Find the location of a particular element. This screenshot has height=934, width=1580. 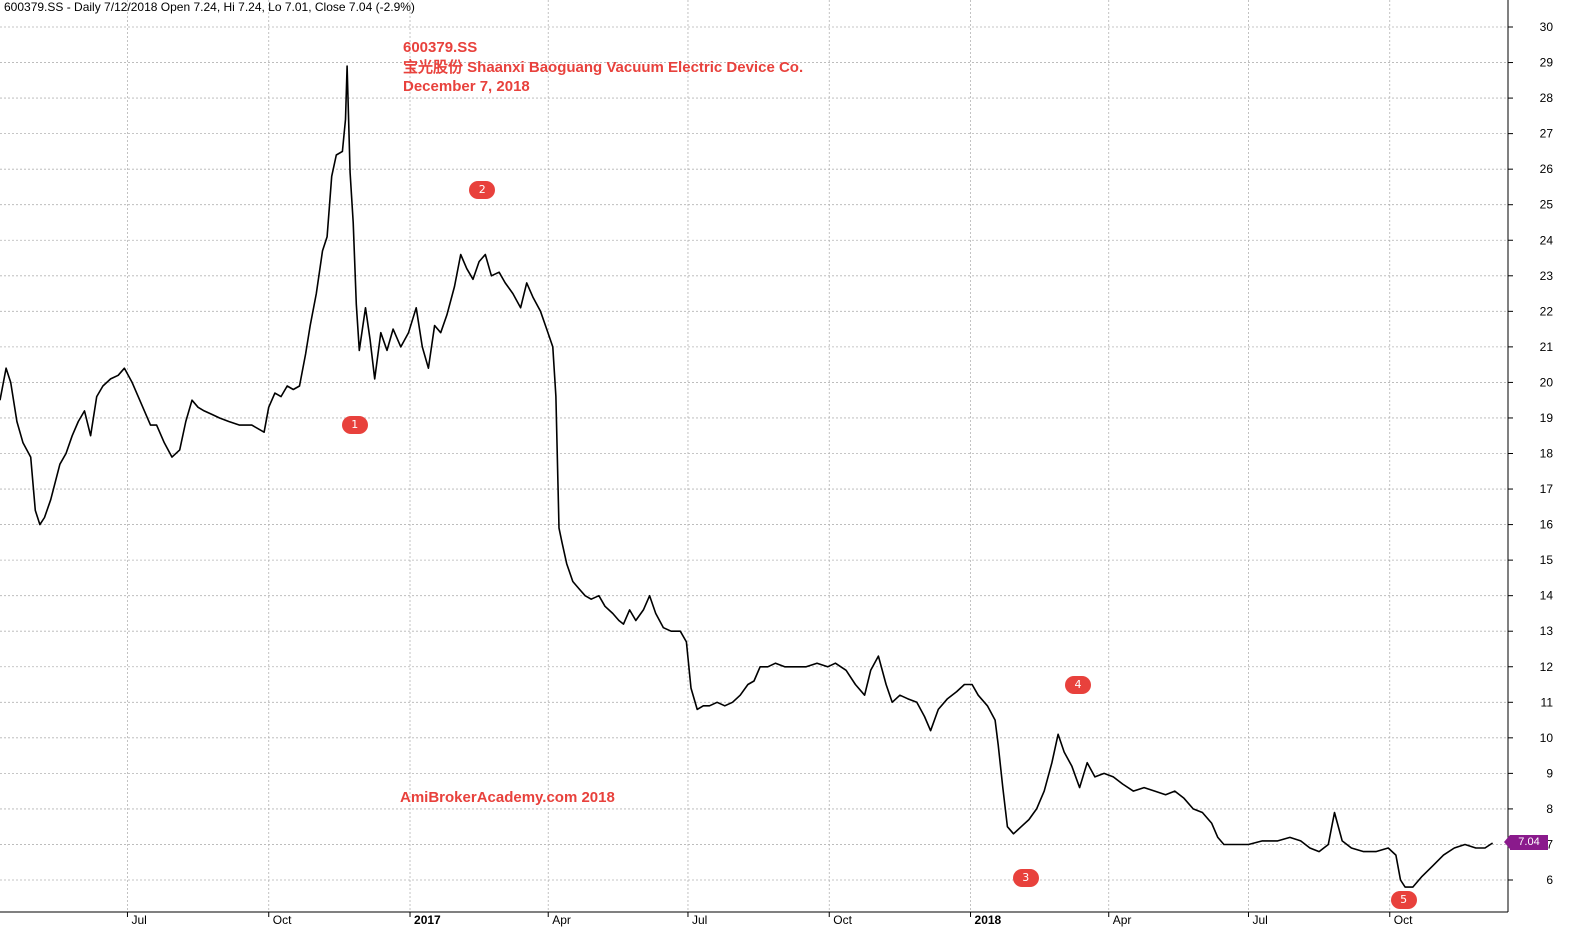

x-axis-ticks: Jul Oct 2017 Apr Jul Oct 2018 Apr Jul Oct is located at coordinates (769, 919).